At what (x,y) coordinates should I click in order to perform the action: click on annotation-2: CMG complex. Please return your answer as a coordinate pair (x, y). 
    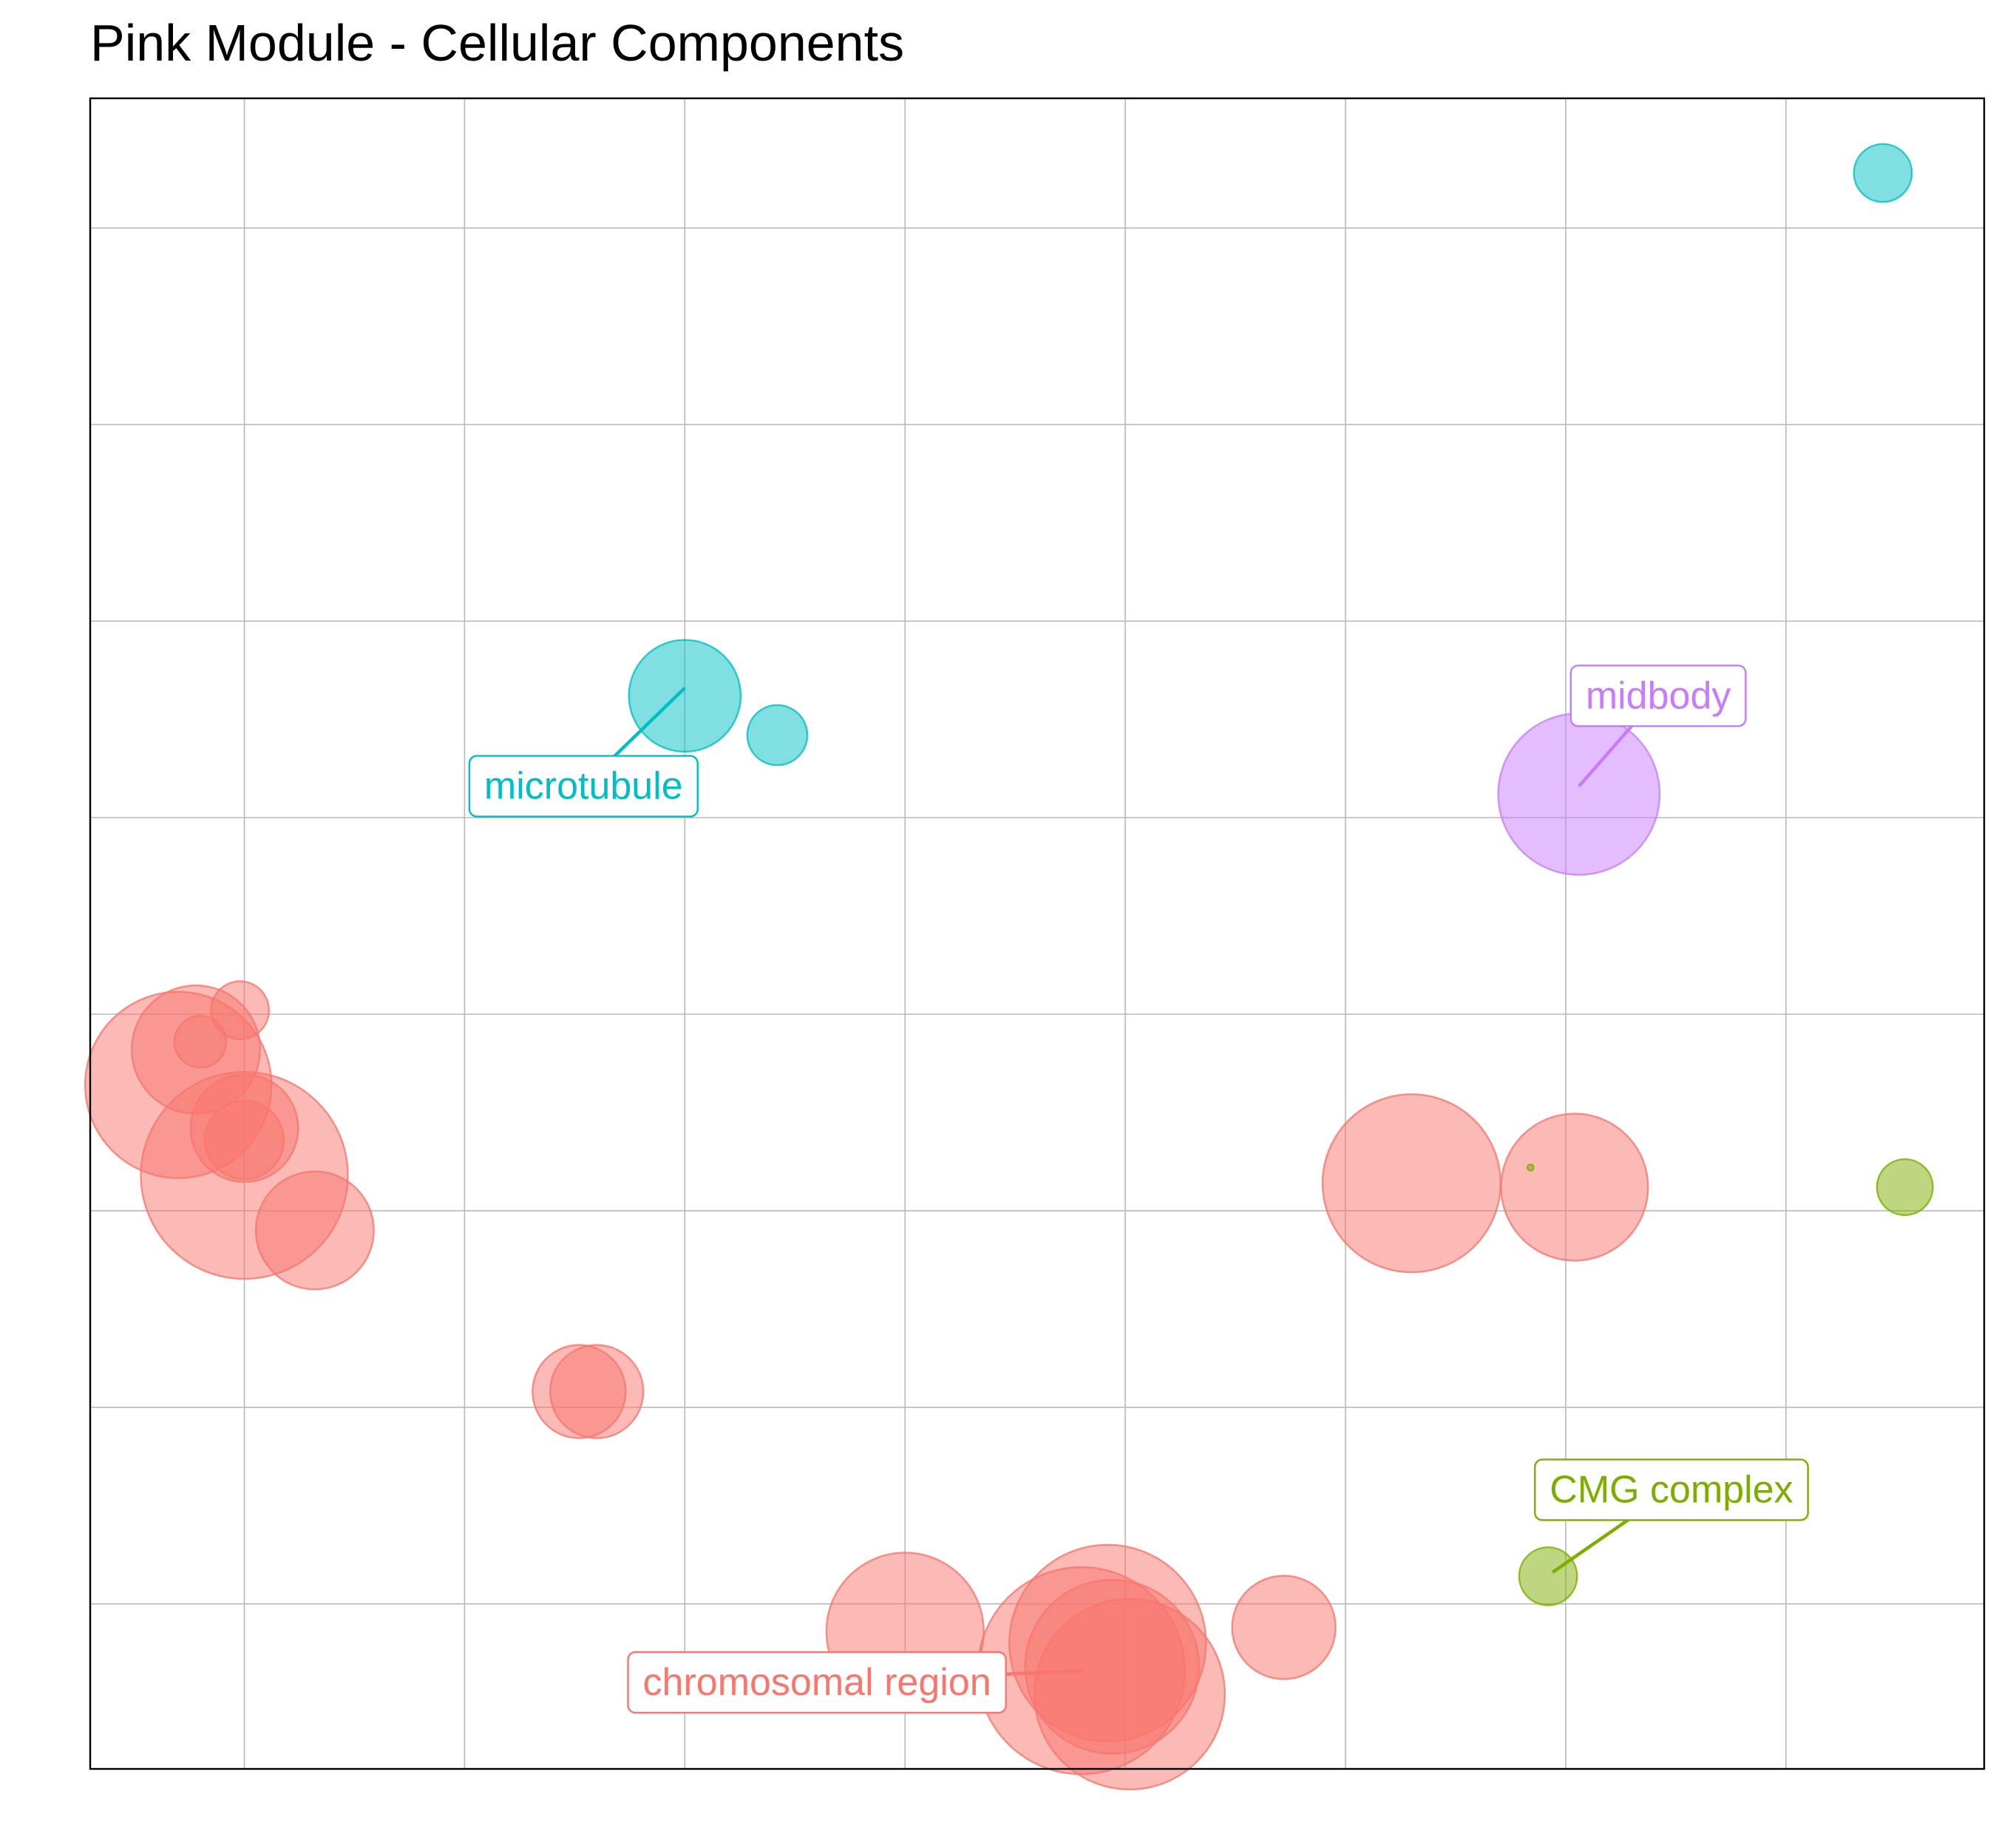
    Looking at the image, I should click on (1671, 1516).